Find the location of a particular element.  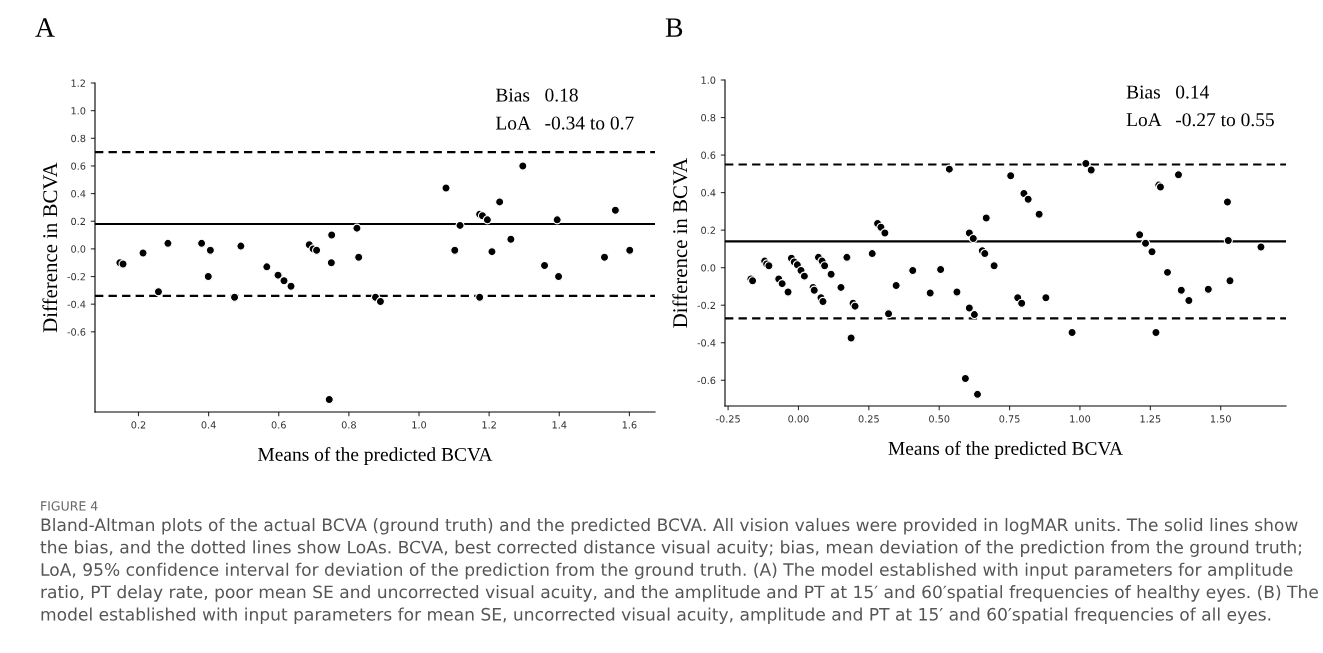

x-tick-label: 1.00 is located at coordinates (1080, 419).